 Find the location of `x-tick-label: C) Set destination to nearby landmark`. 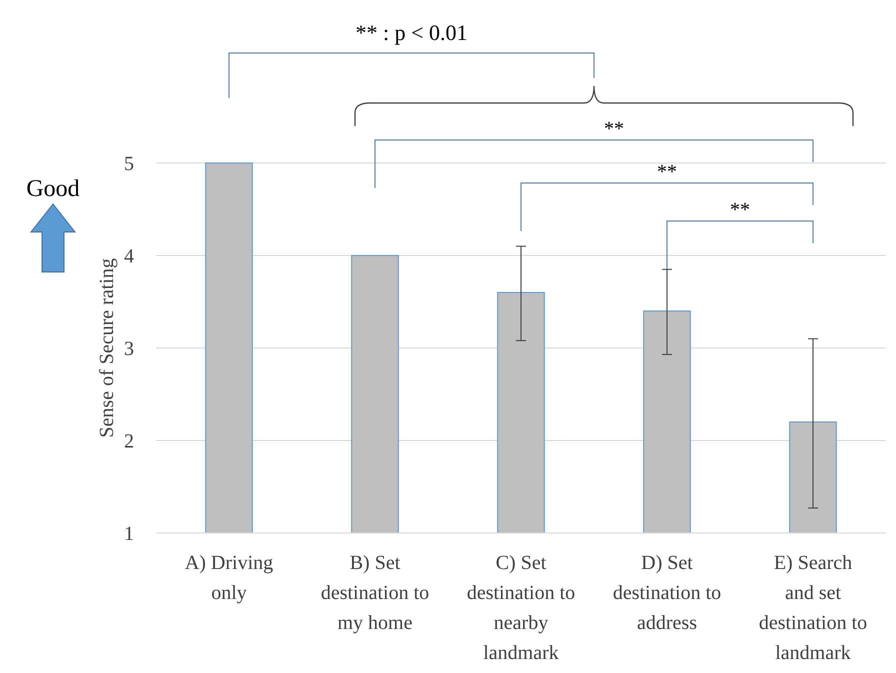

x-tick-label: C) Set destination to nearby landmark is located at coordinates (521, 608).